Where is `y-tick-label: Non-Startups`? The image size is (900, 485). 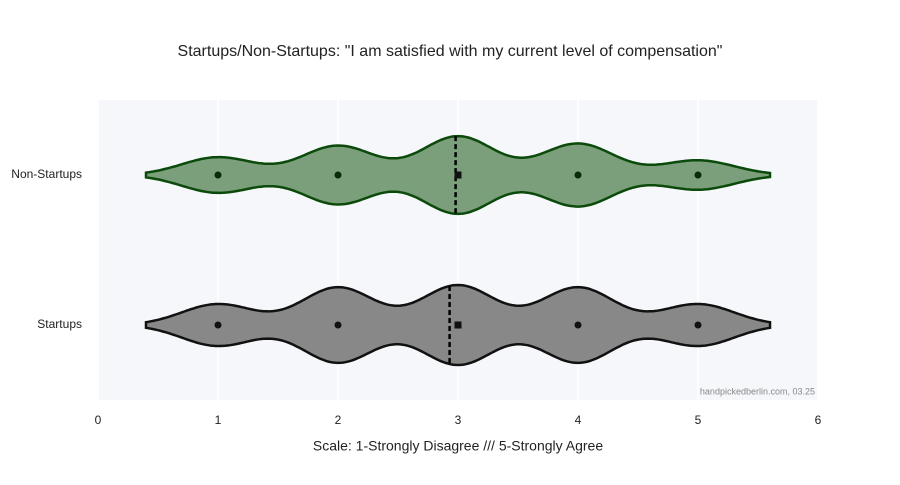 y-tick-label: Non-Startups is located at coordinates (46, 174).